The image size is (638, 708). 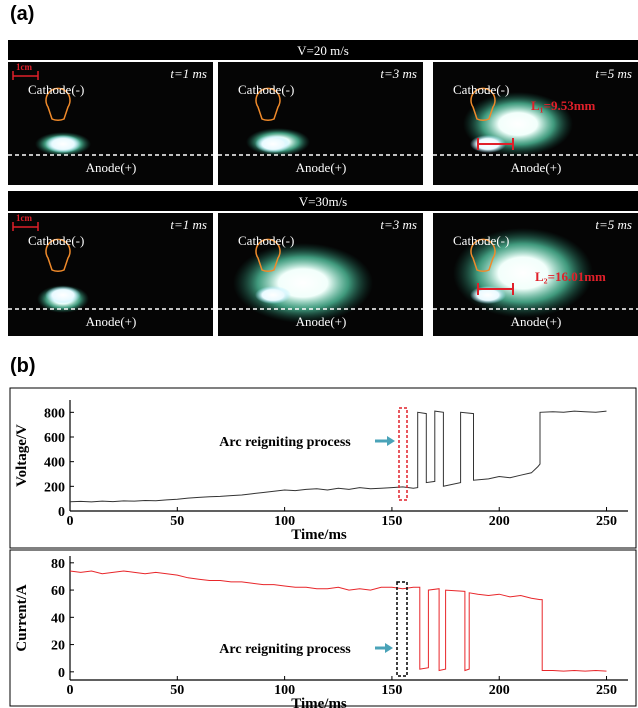 What do you see at coordinates (22, 455) in the screenshot?
I see `y-axis-title: Voltage/V` at bounding box center [22, 455].